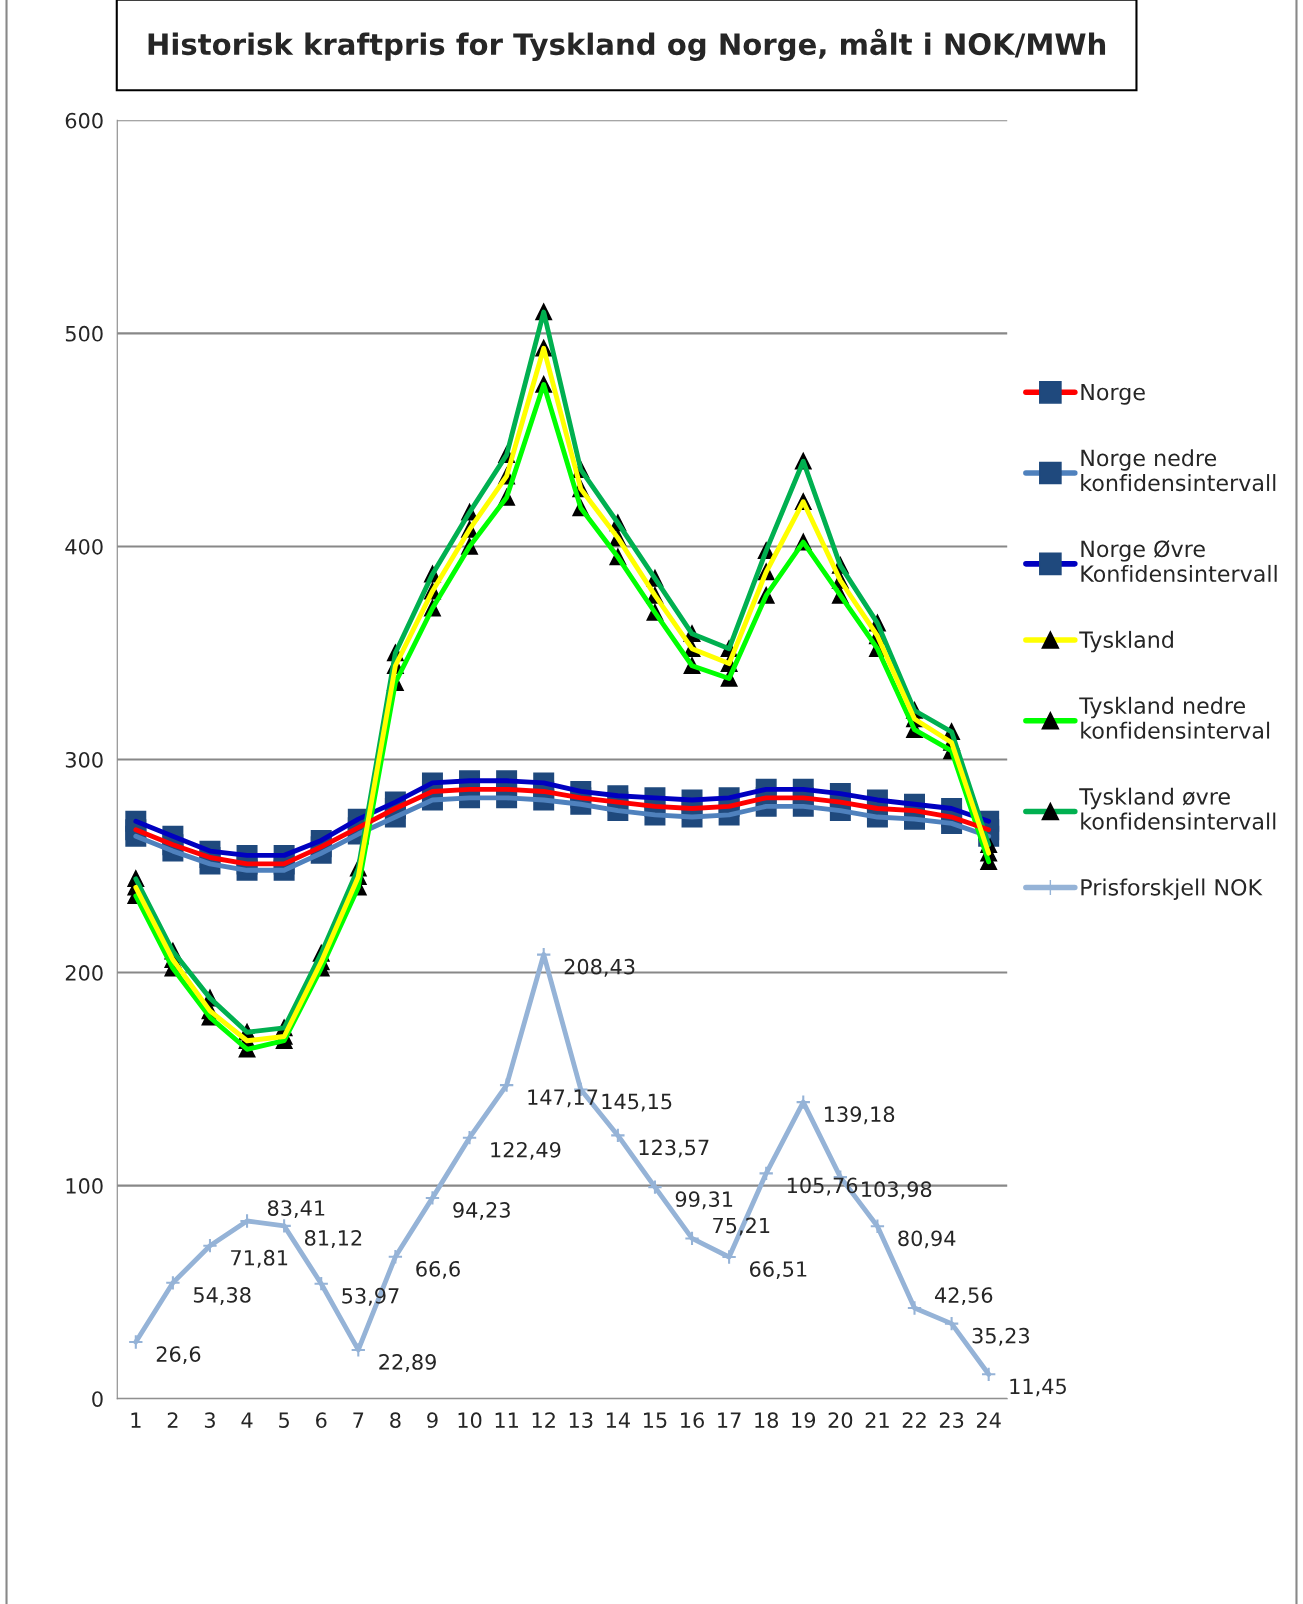 Image resolution: width=1303 pixels, height=1604 pixels. Describe the element at coordinates (704, 1200) in the screenshot. I see `data-label: 99,31` at that location.